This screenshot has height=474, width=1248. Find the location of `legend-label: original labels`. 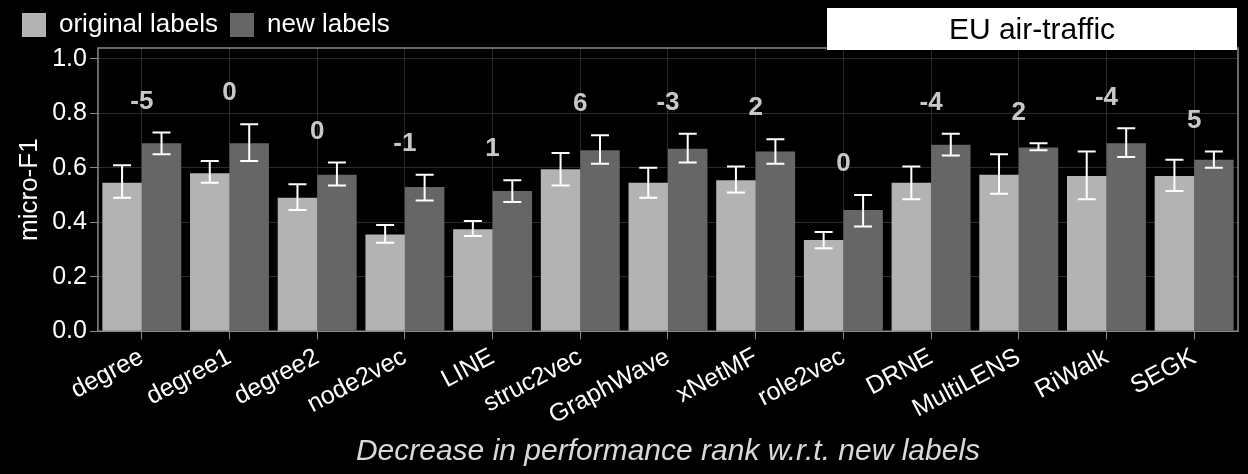

legend-label: original labels is located at coordinates (138, 23).